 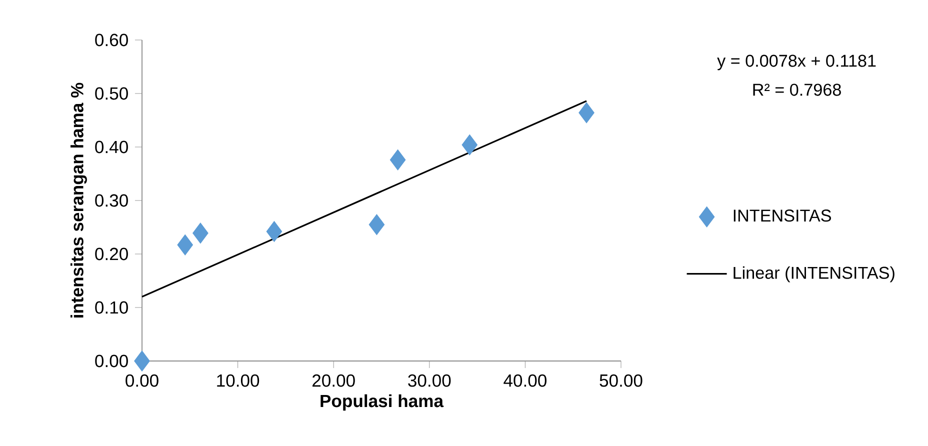 I want to click on y-tick-label: 0.30, so click(x=111, y=200).